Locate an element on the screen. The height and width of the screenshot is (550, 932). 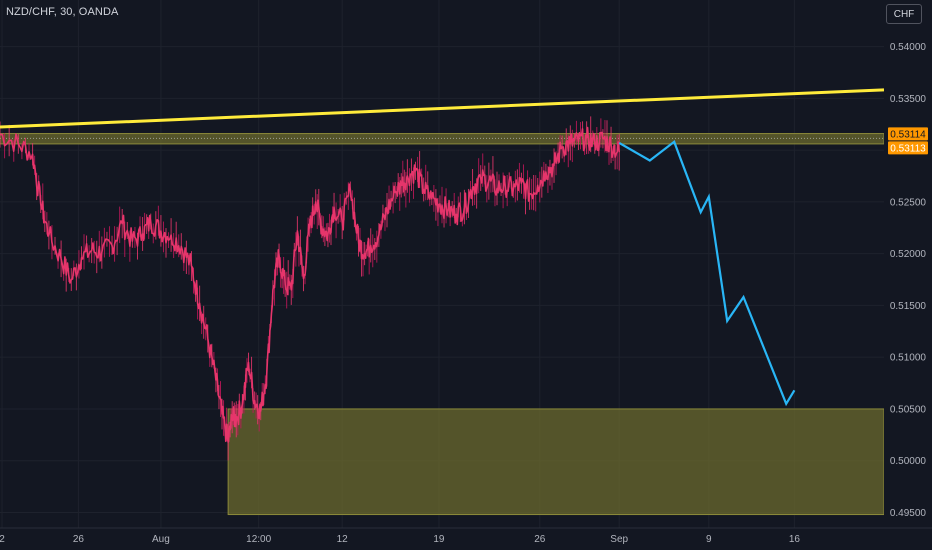
y-tick-label: 0.50500 is located at coordinates (908, 409).